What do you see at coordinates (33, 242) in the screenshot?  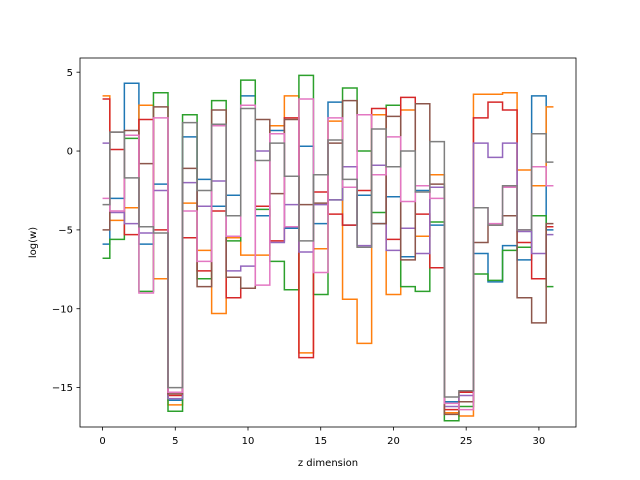 I see `y-axis-label: log(w)` at bounding box center [33, 242].